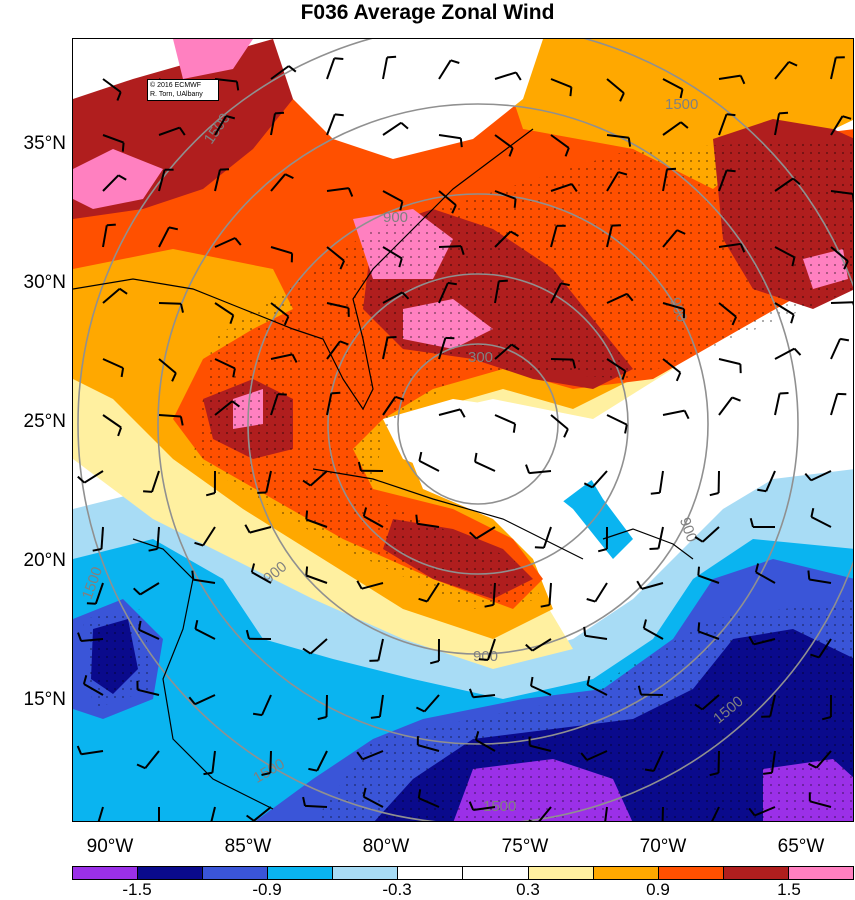 The height and width of the screenshot is (900, 855). I want to click on lat-label: 30°N, so click(44, 282).